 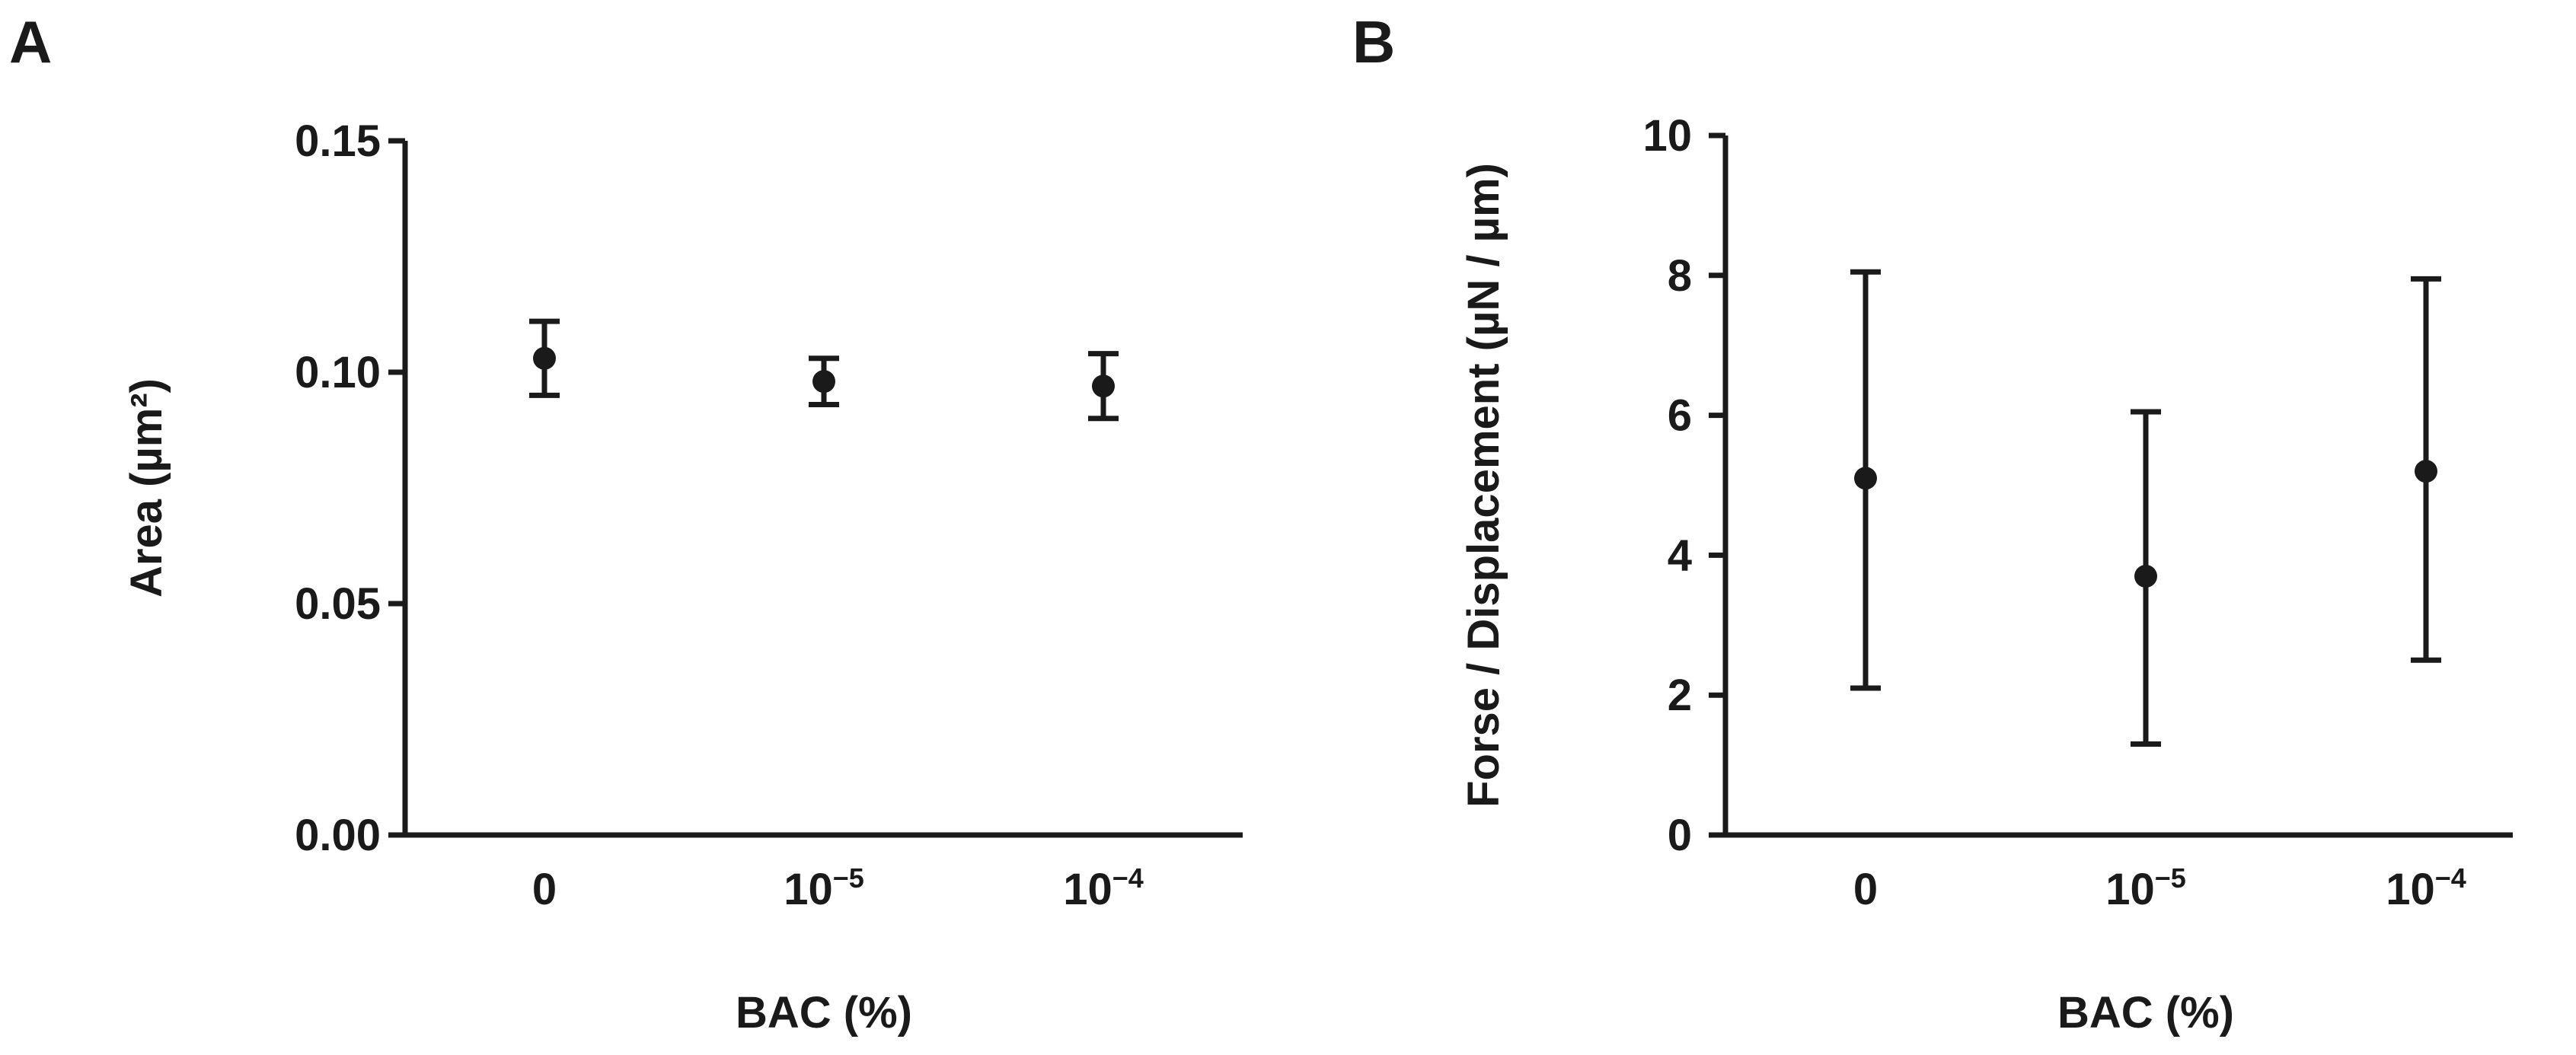 What do you see at coordinates (338, 604) in the screenshot?
I see `y-tick-label: 0.05` at bounding box center [338, 604].